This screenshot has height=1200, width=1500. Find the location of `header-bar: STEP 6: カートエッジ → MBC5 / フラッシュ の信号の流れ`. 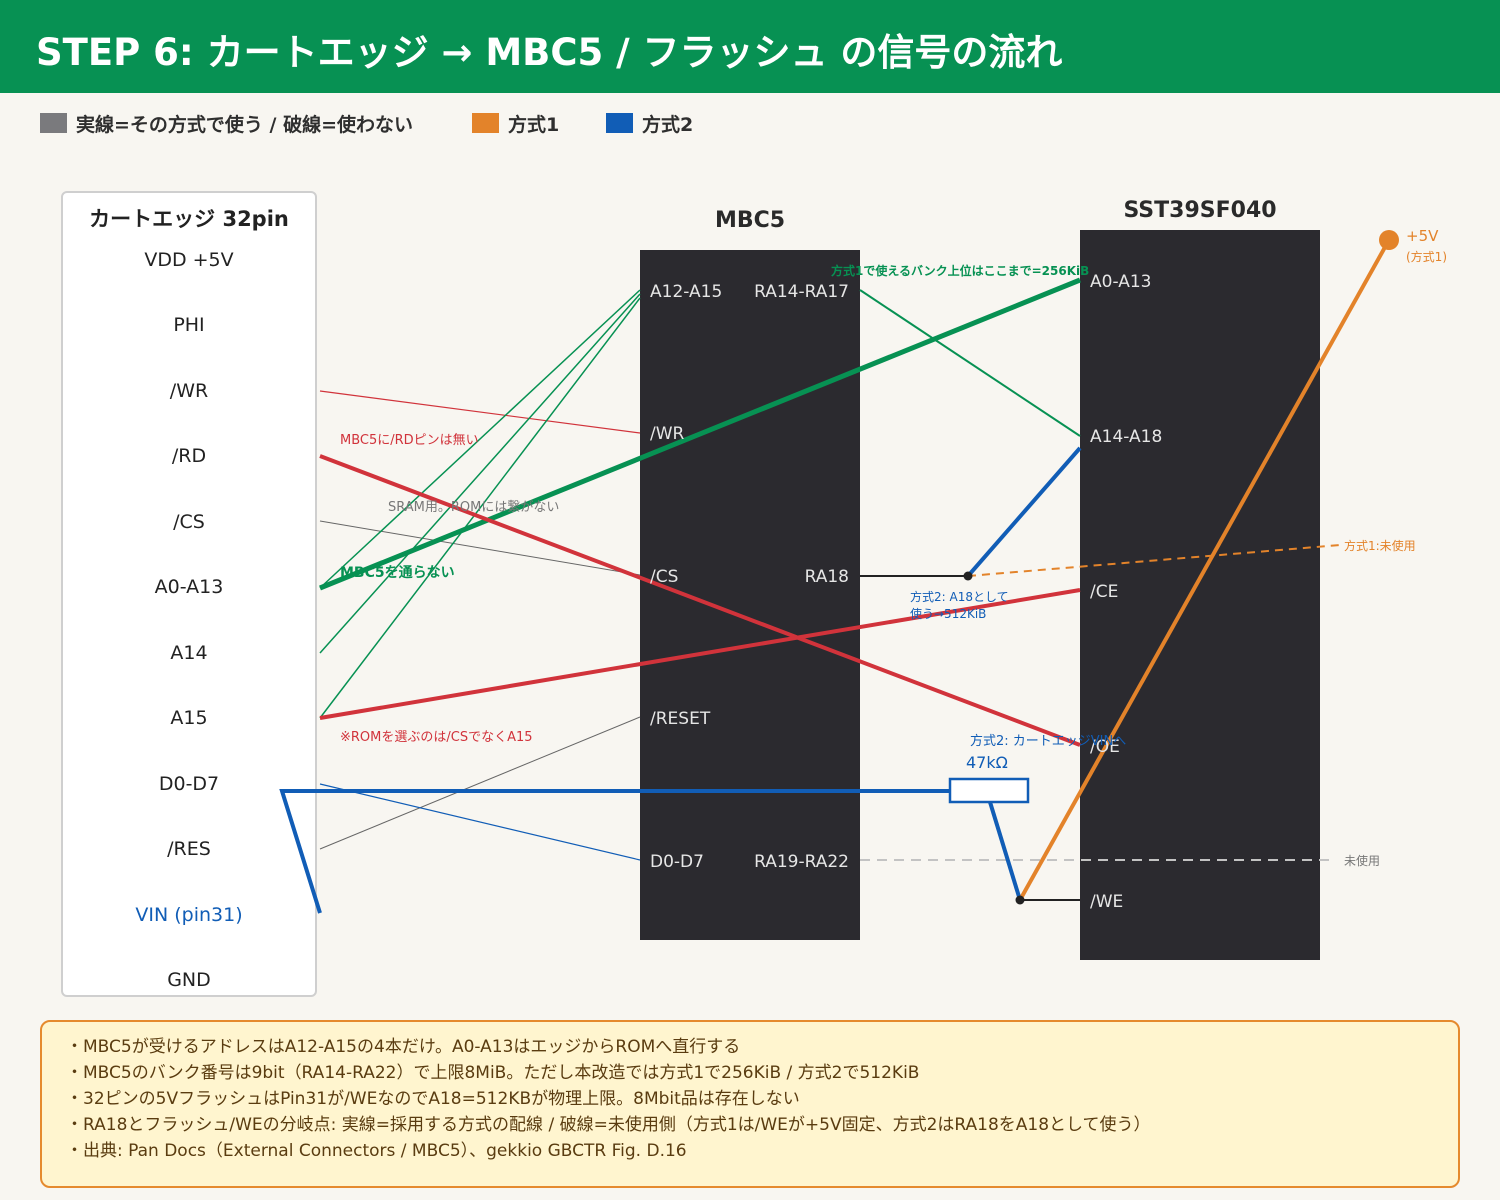

header-bar: STEP 6: カートエッジ → MBC5 / フラッシュ の信号の流れ is located at coordinates (750, 46).